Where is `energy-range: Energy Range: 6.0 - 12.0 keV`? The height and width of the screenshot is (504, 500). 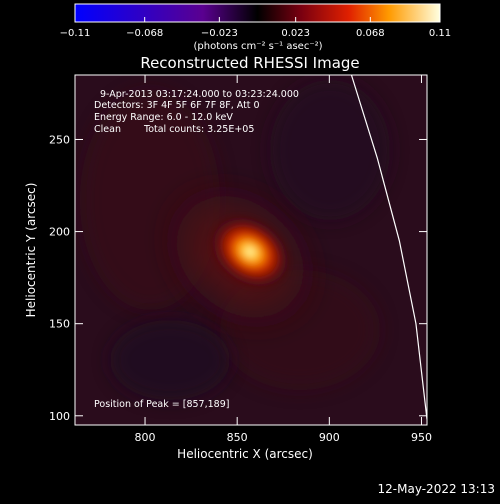 energy-range: Energy Range: 6.0 - 12.0 keV is located at coordinates (163, 117).